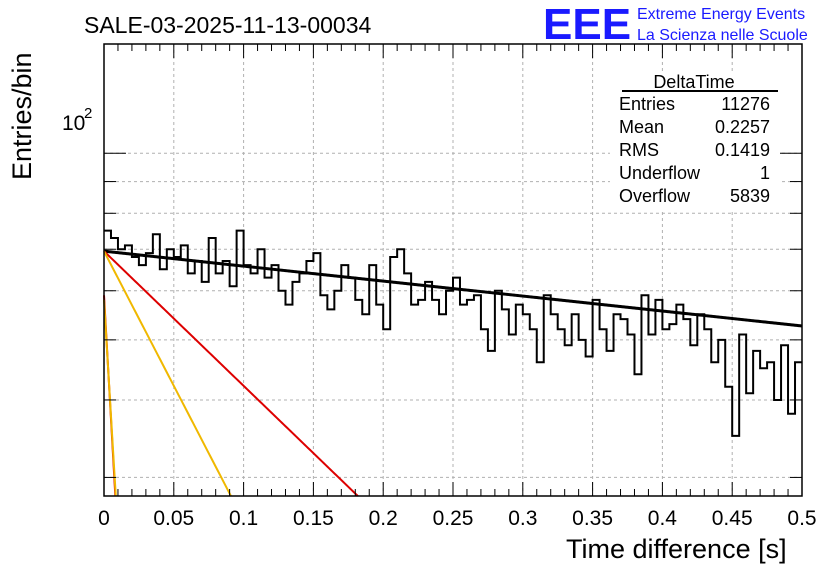  I want to click on stats-value-rms: 0.1419, so click(742, 150).